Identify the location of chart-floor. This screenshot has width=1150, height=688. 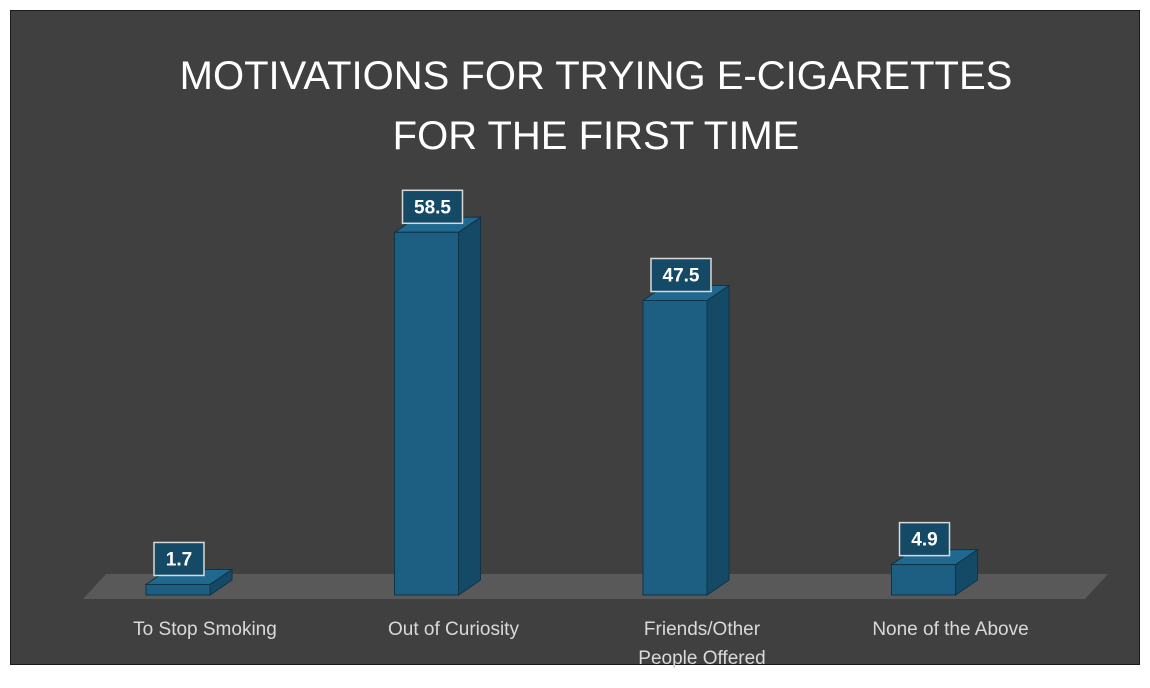
(595, 586).